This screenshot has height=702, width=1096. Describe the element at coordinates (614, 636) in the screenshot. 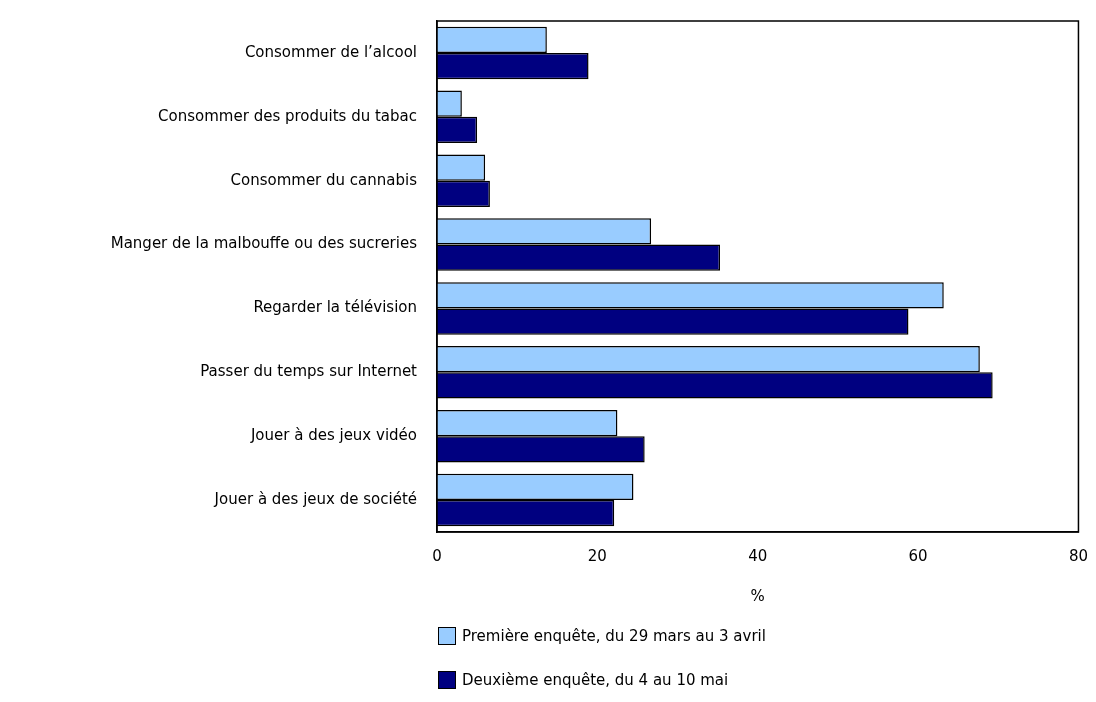

I see `legend-label: Première enquête, du 29 mars au 3 avril` at that location.